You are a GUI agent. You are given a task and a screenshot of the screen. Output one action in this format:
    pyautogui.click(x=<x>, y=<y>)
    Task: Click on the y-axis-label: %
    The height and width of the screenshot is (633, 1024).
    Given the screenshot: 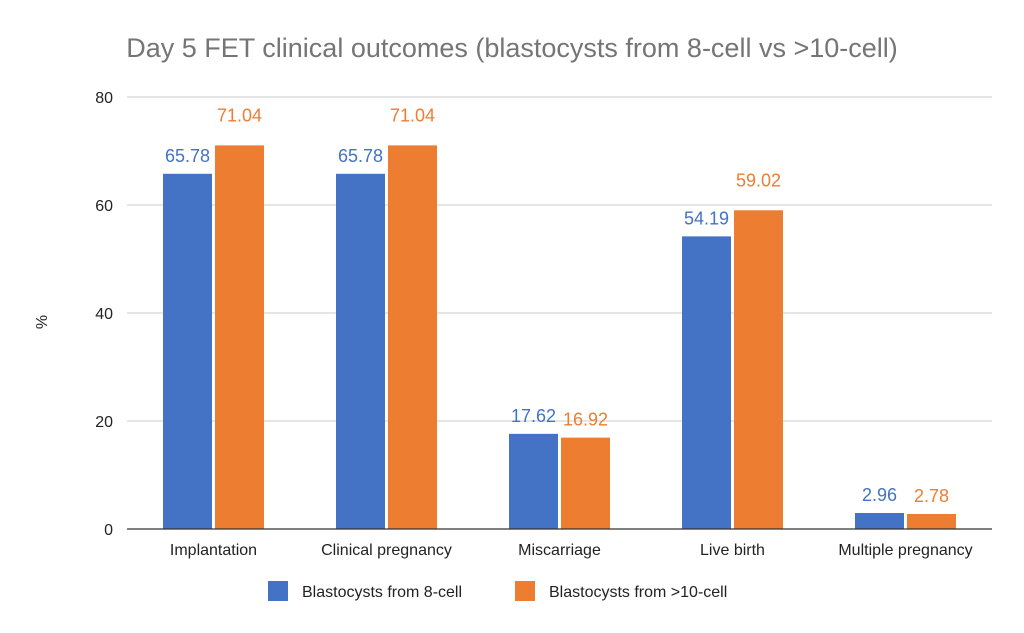 What is the action you would take?
    pyautogui.click(x=42, y=322)
    